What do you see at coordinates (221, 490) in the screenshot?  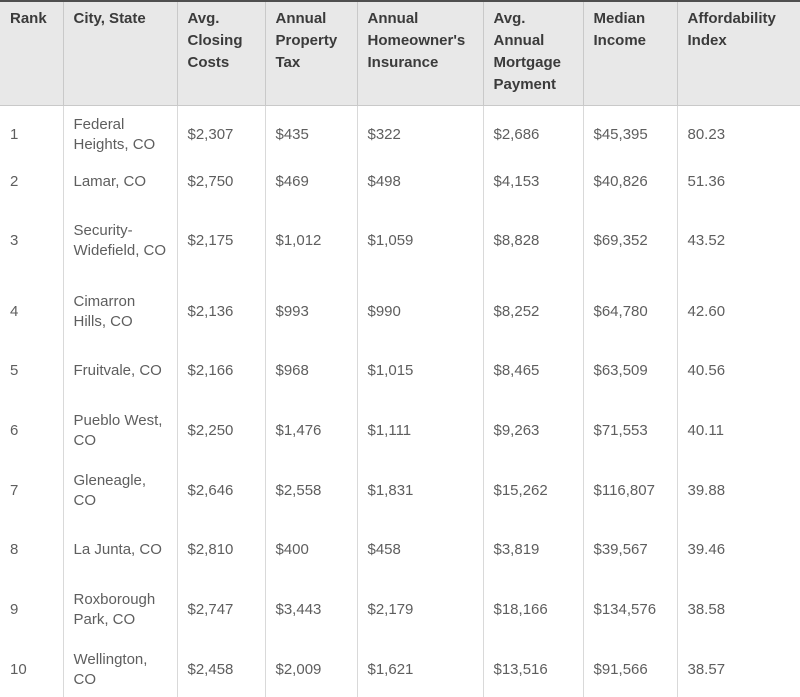 I see `cell-avg-closing-costs: $2,646` at bounding box center [221, 490].